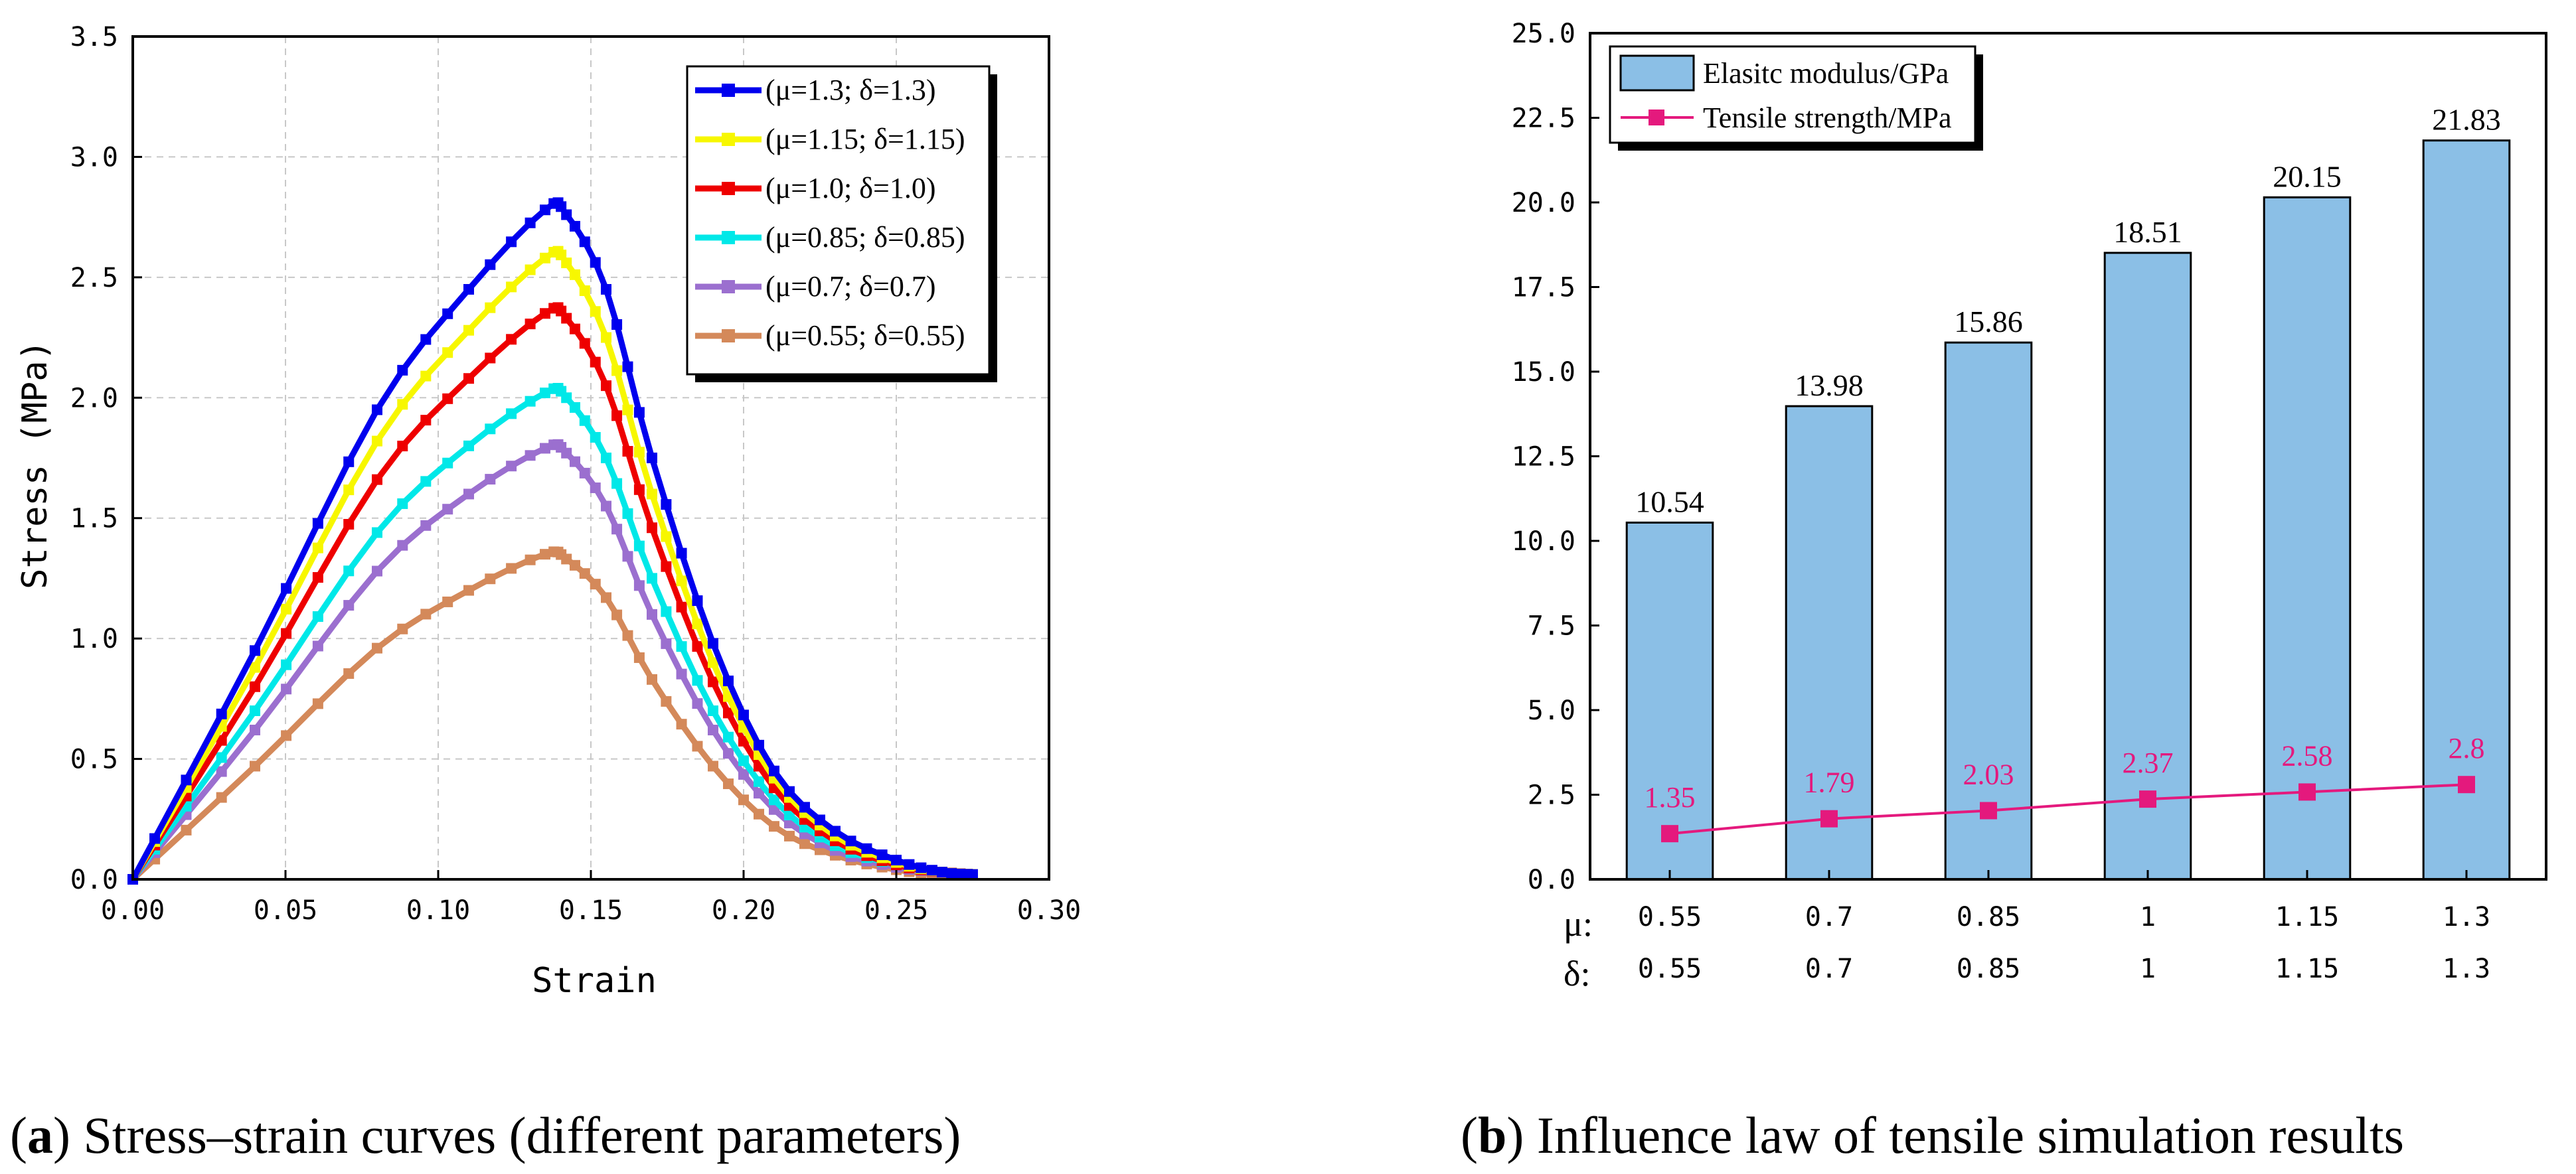 This screenshot has height=1174, width=2576. I want to click on y-tick-label: 10.0, so click(1543, 541).